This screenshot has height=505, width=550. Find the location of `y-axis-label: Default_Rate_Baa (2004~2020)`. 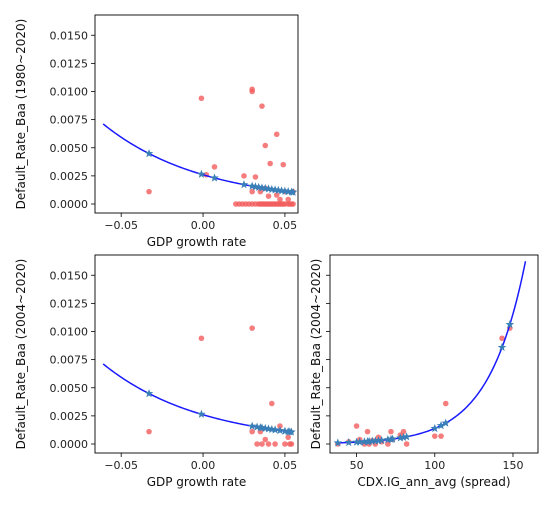

y-axis-label: Default_Rate_Baa (2004~2020) is located at coordinates (21, 354).